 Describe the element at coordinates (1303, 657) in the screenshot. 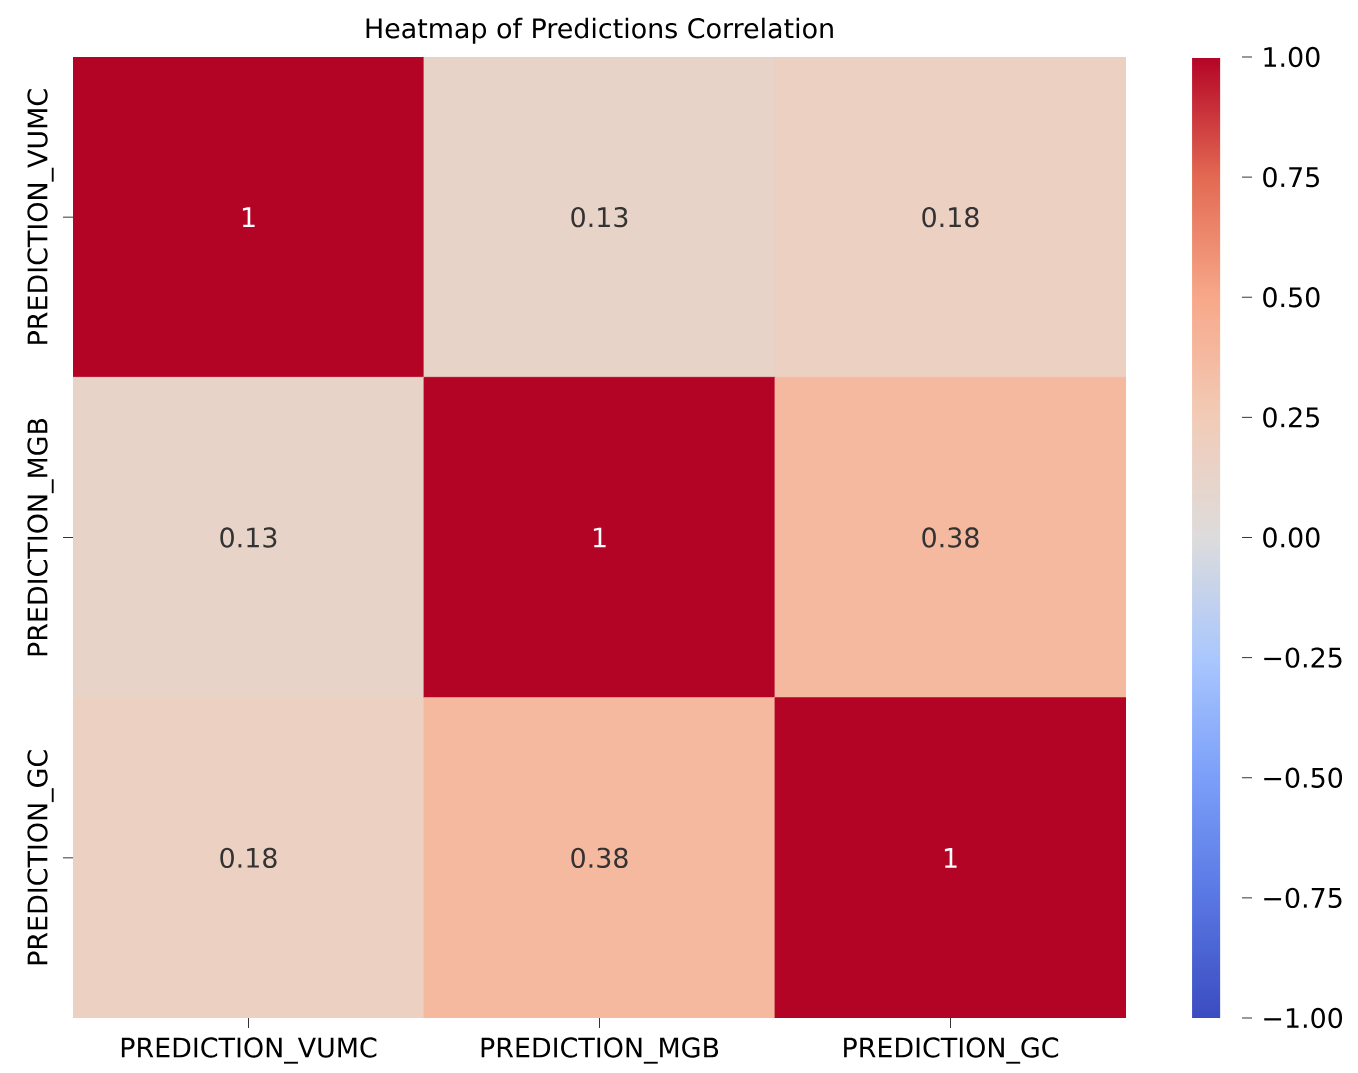

I see `color-bar-label: −0.25` at that location.